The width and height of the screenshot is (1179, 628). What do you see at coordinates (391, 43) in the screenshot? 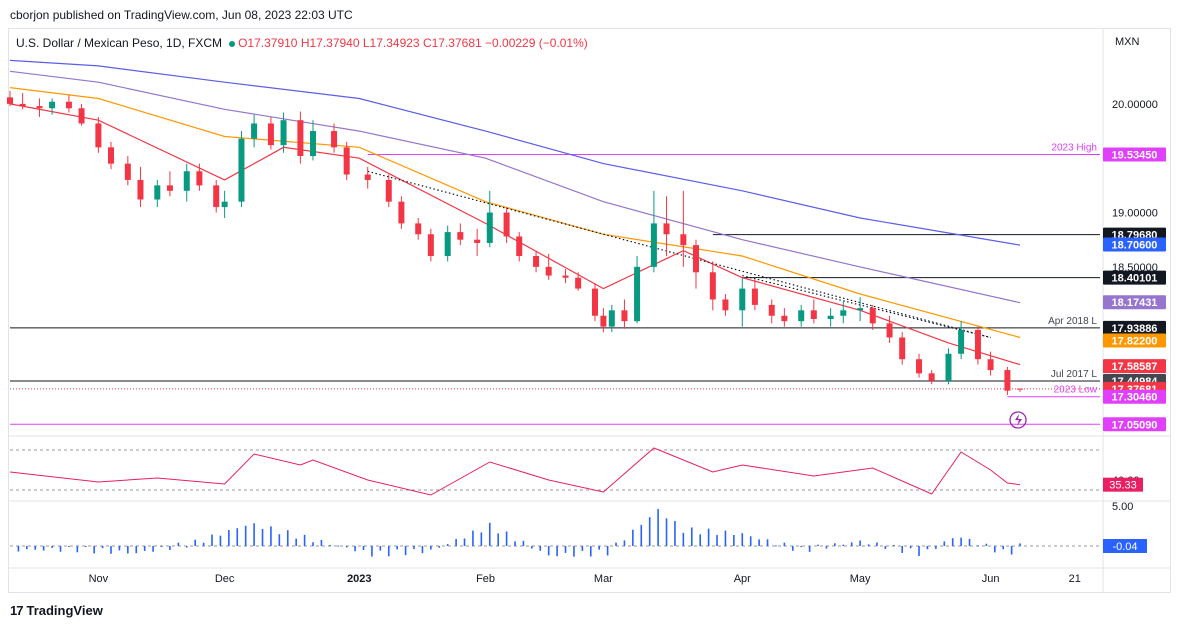
I see `low-value: L17.34923` at bounding box center [391, 43].